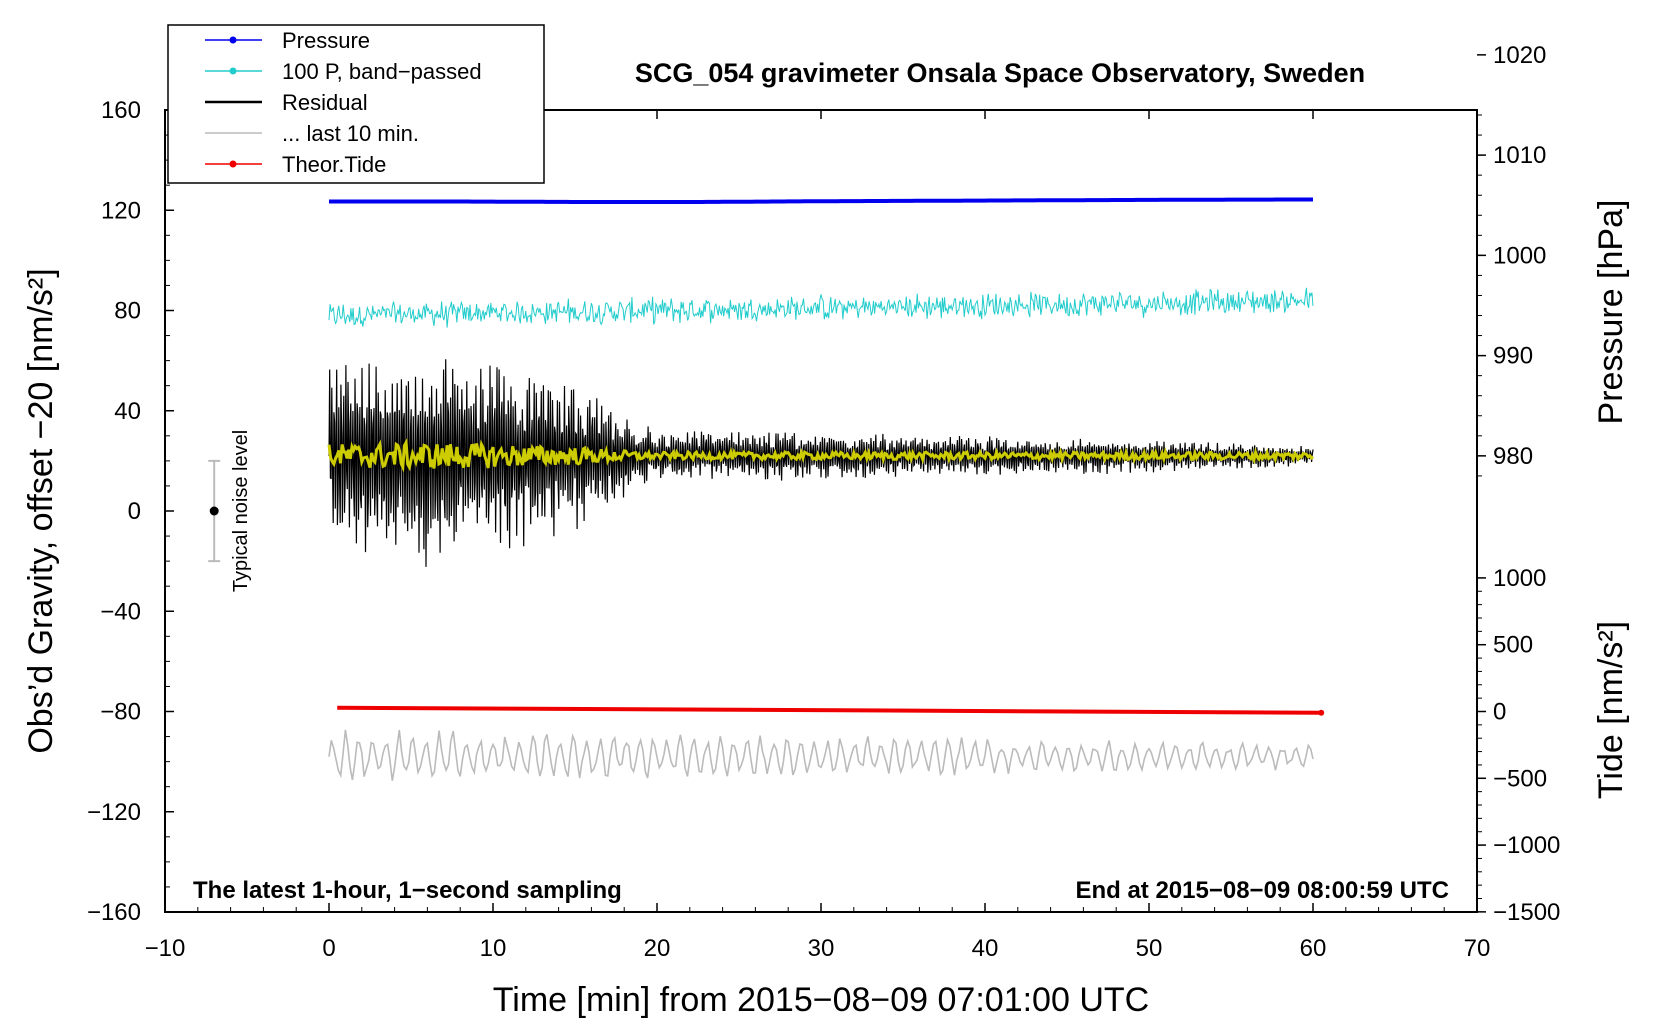  What do you see at coordinates (350, 133) in the screenshot?
I see `legend-label: ... last 10 min.` at bounding box center [350, 133].